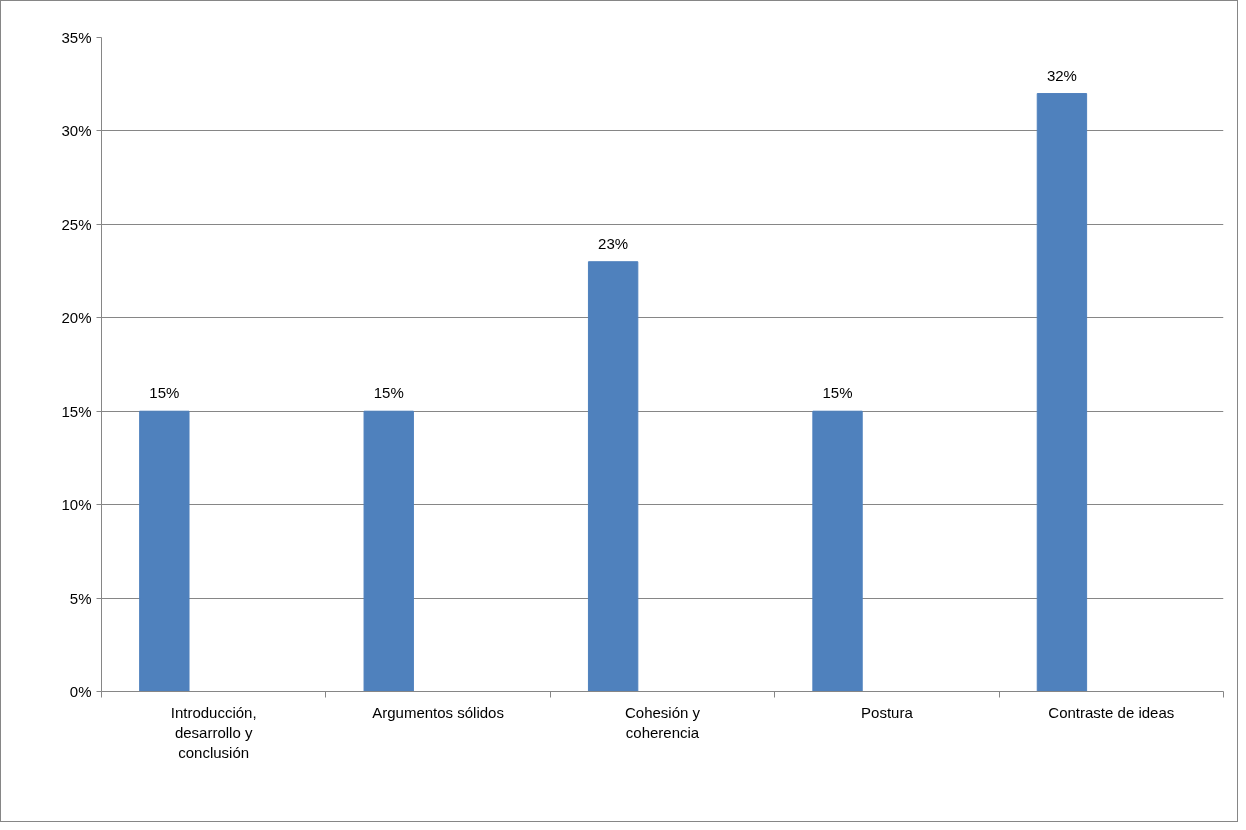  What do you see at coordinates (76, 318) in the screenshot?
I see `y-tick-label: 20%` at bounding box center [76, 318].